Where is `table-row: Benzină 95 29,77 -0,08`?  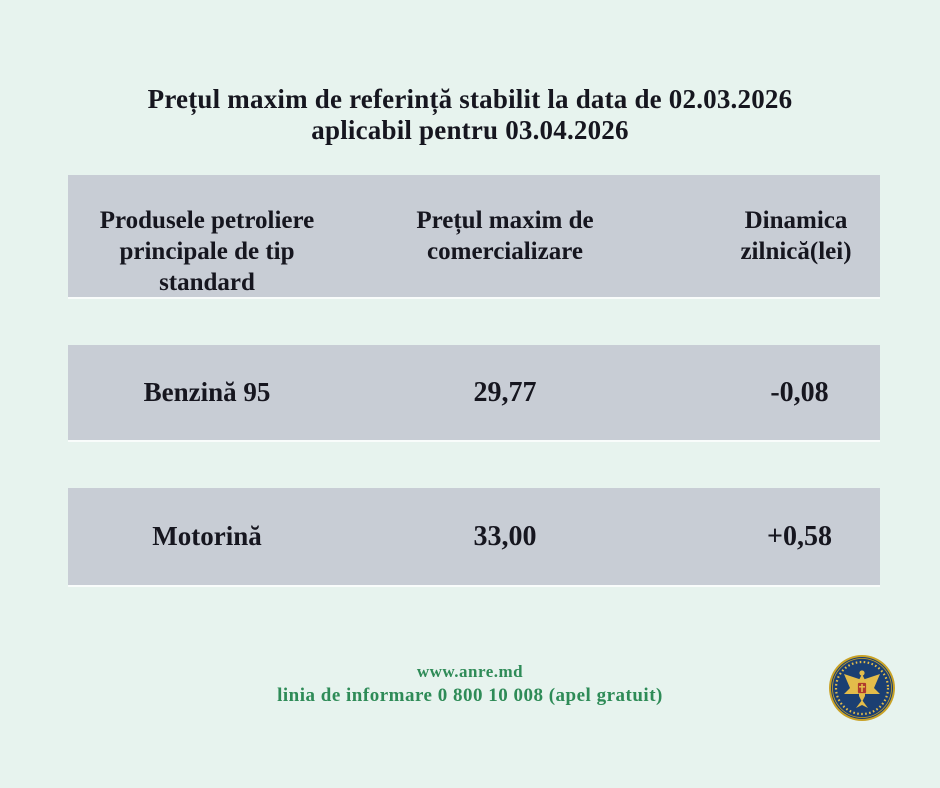 table-row: Benzină 95 29,77 -0,08 is located at coordinates (474, 392).